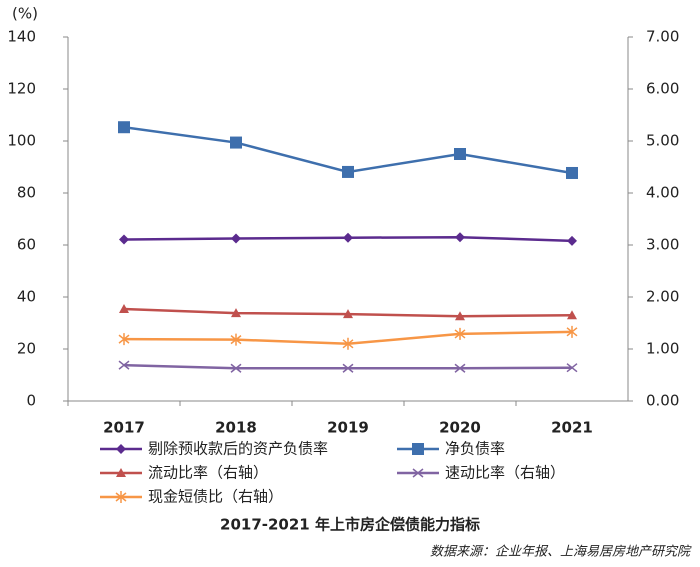  What do you see at coordinates (460, 428) in the screenshot?
I see `x-tick-label: 2020` at bounding box center [460, 428].